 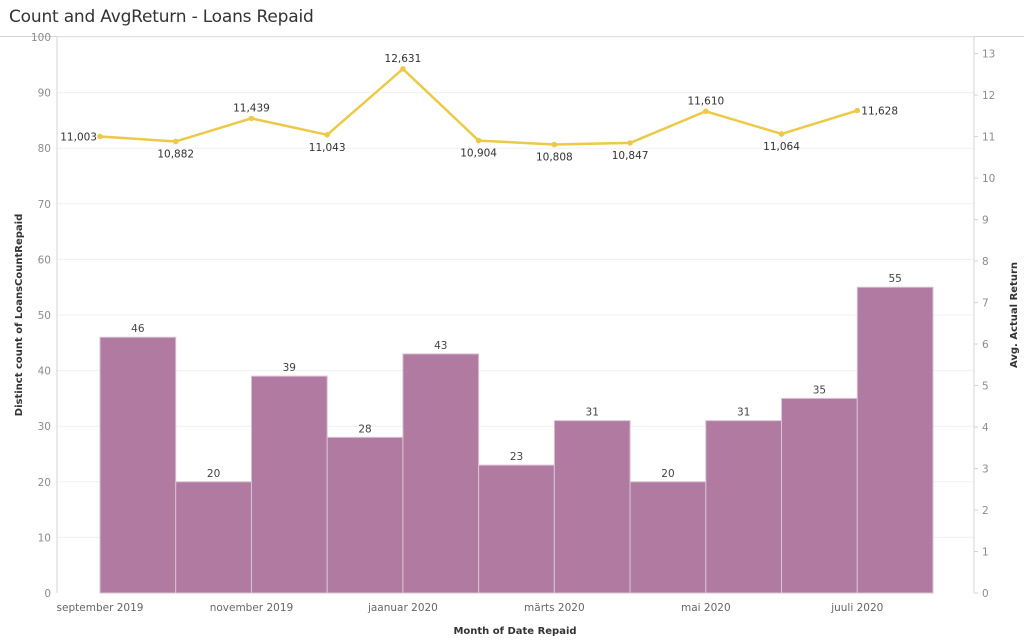 I want to click on y-tick-label: 100, so click(x=41, y=38).